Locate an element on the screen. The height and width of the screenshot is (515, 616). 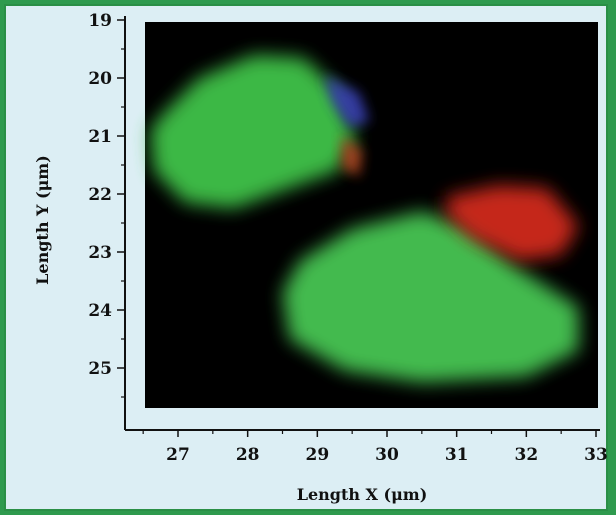
y-tick-label: 20 is located at coordinates (100, 79).